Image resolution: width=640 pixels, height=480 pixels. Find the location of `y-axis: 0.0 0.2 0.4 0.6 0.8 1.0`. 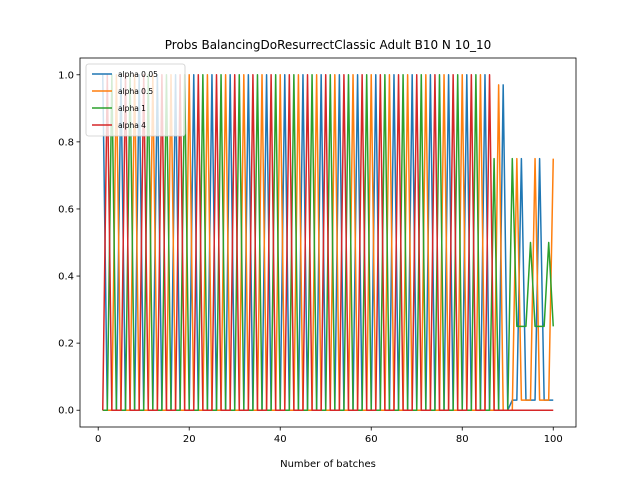

y-axis: 0.0 0.2 0.4 0.6 0.8 1.0 is located at coordinates (69, 243).